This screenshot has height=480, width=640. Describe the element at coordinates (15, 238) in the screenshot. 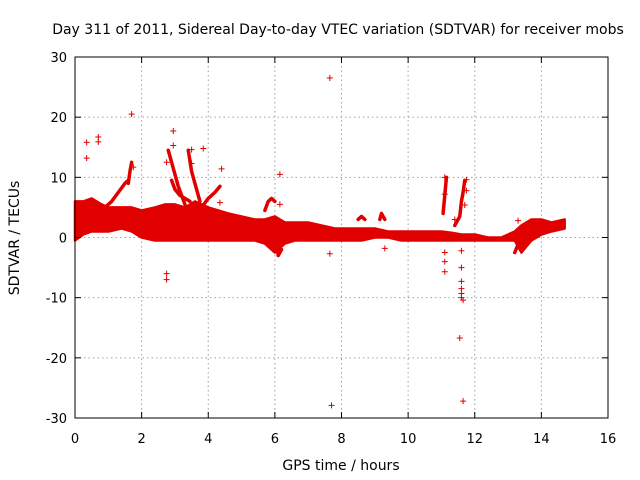

I see `y-axis-label: SDTVAR / TECUs` at that location.